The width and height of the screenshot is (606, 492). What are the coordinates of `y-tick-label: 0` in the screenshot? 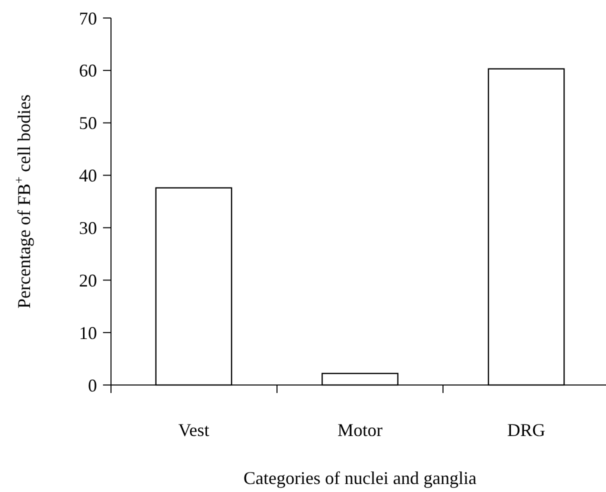 It's located at (92, 385).